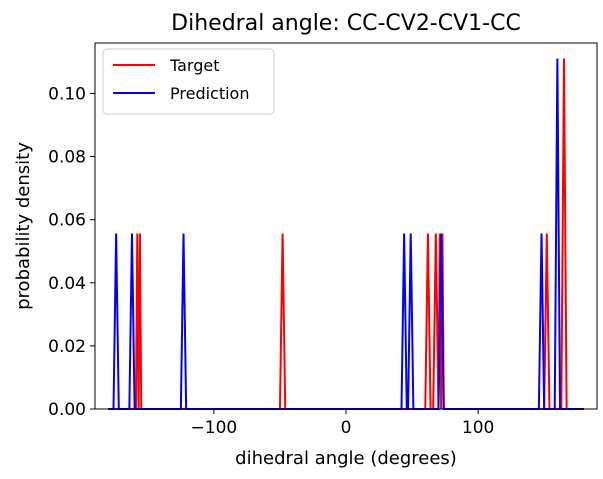 The image size is (603, 479). What do you see at coordinates (67, 221) in the screenshot?
I see `y-tick-label: 0.06` at bounding box center [67, 221].